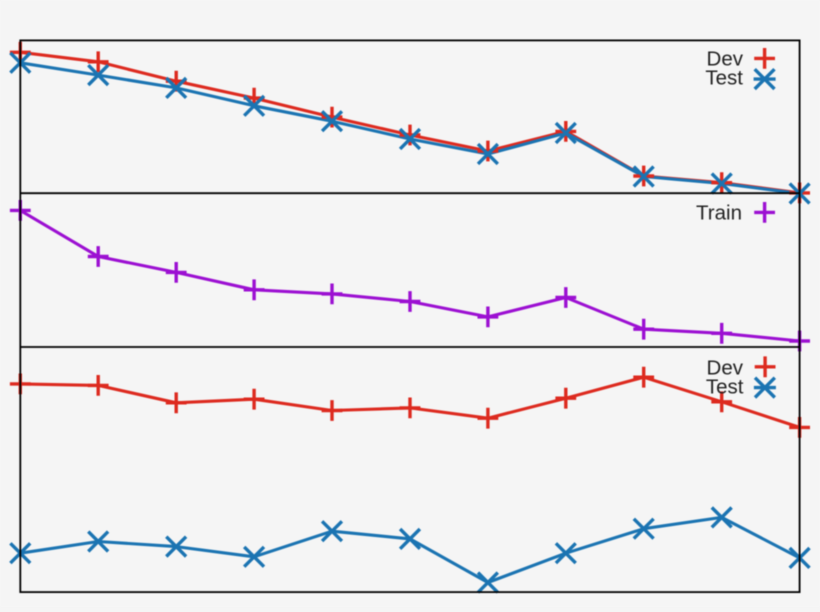  Describe the element at coordinates (719, 213) in the screenshot. I see `svg-text: Train` at that location.